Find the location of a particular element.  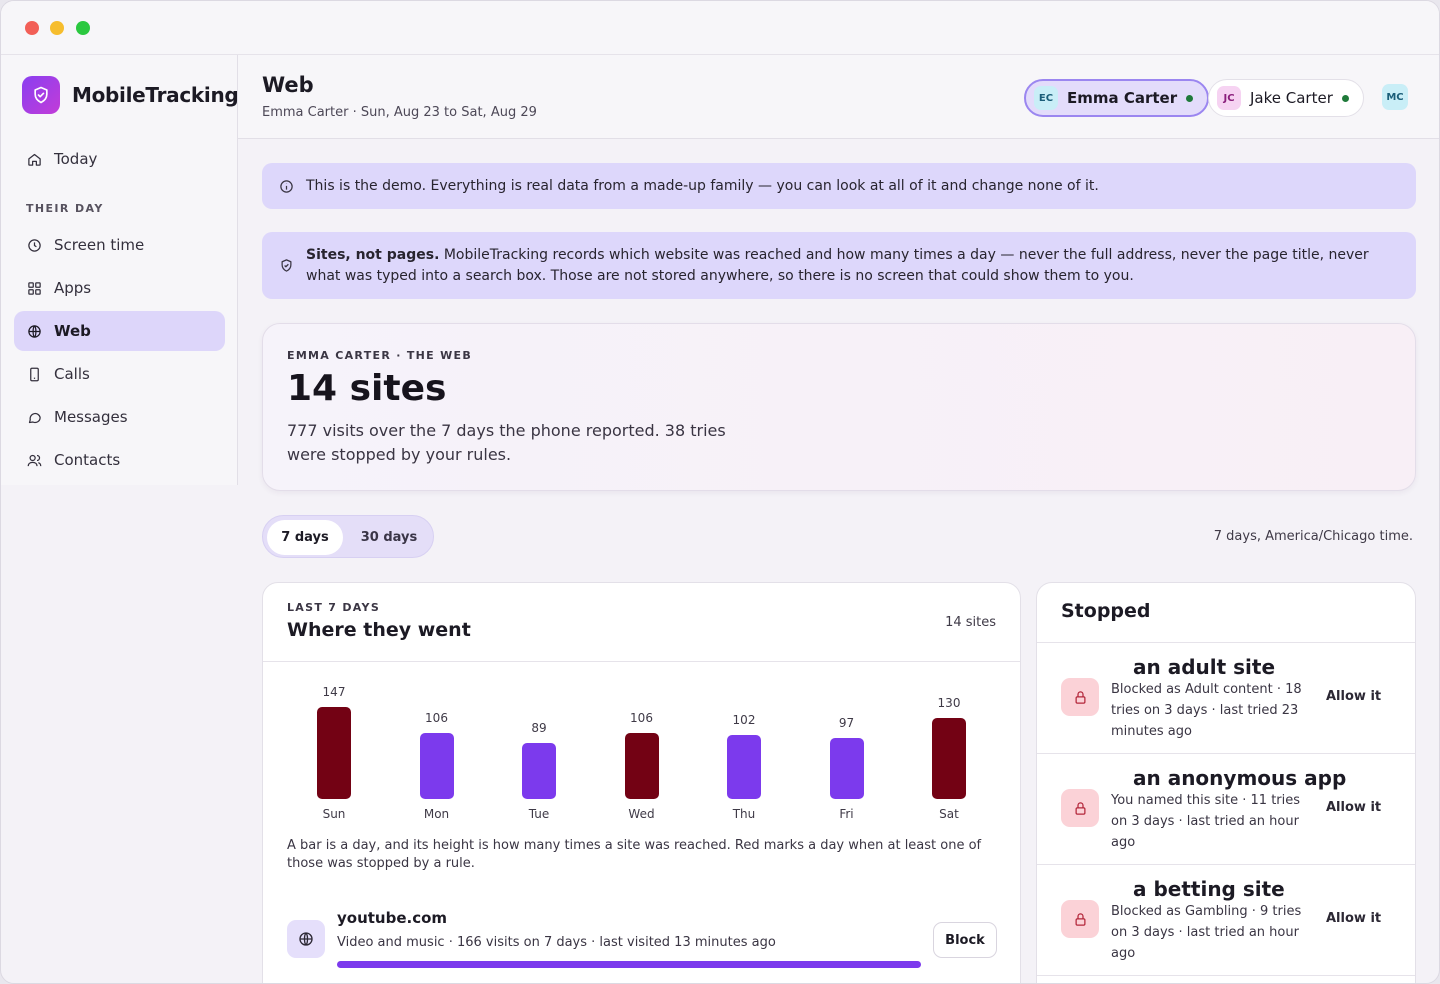

nav-label: Contacts is located at coordinates (87, 460).